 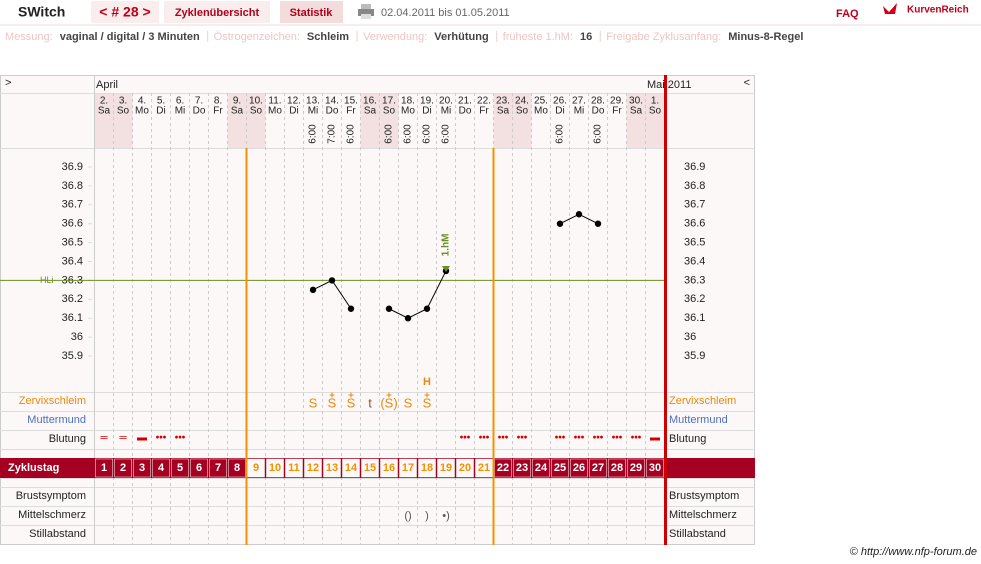 What do you see at coordinates (180, 101) in the screenshot?
I see `date: 6.` at bounding box center [180, 101].